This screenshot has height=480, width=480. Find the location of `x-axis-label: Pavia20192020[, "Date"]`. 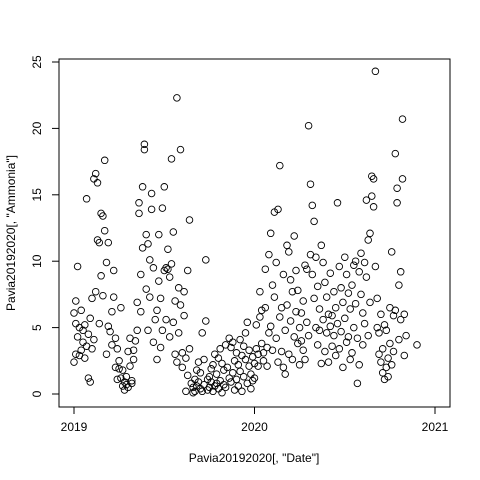

x-axis-label: Pavia20192020[, "Date"] is located at coordinates (254, 458).